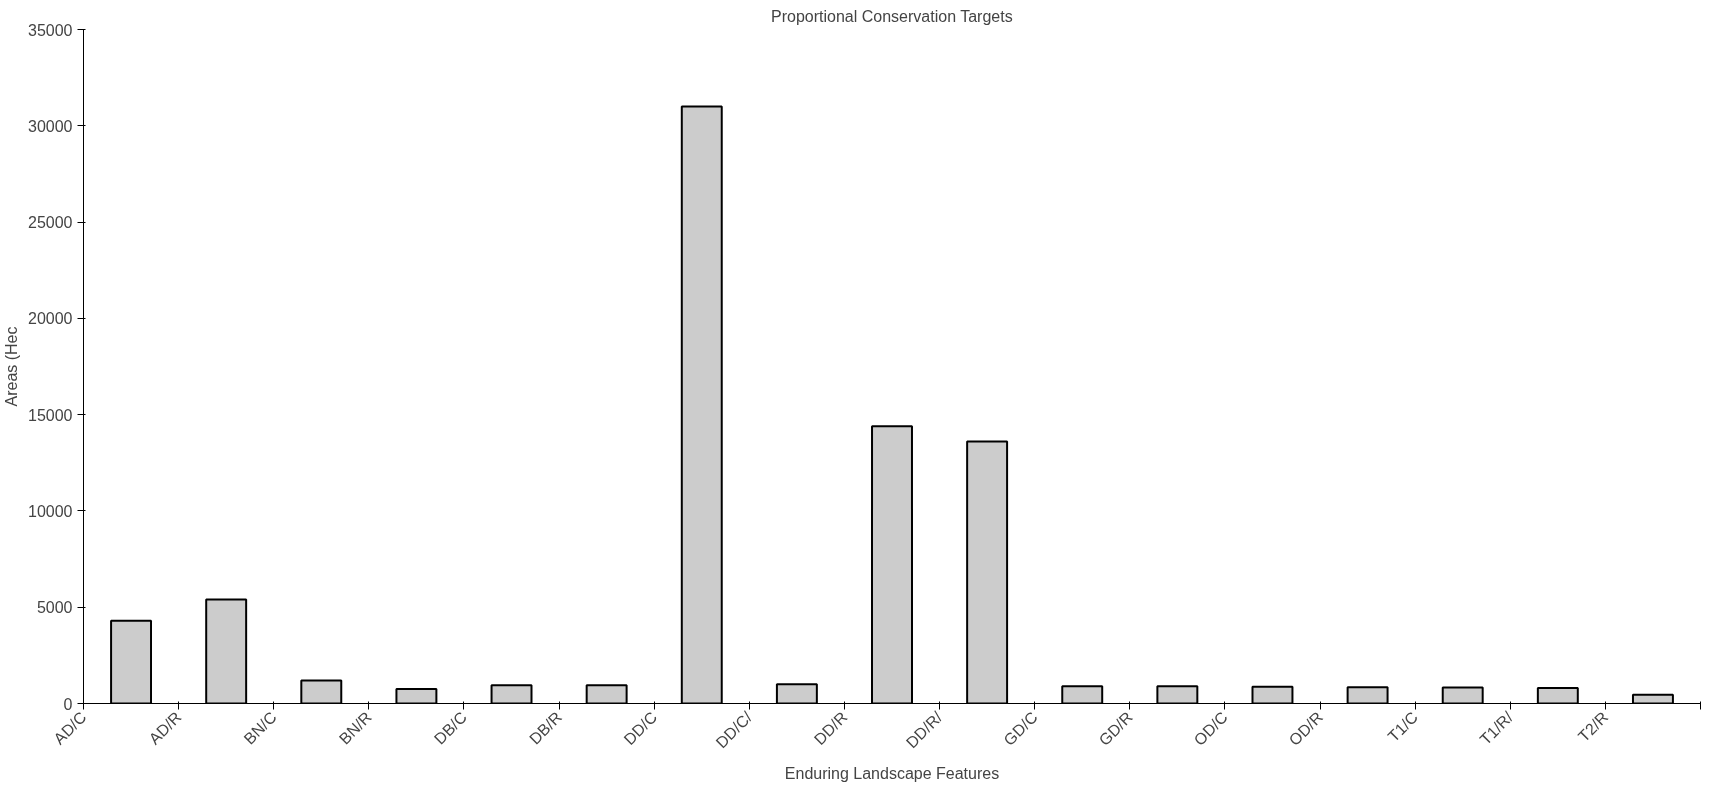 The width and height of the screenshot is (1730, 795). Describe the element at coordinates (50, 319) in the screenshot. I see `y-tick-label: 20000` at that location.